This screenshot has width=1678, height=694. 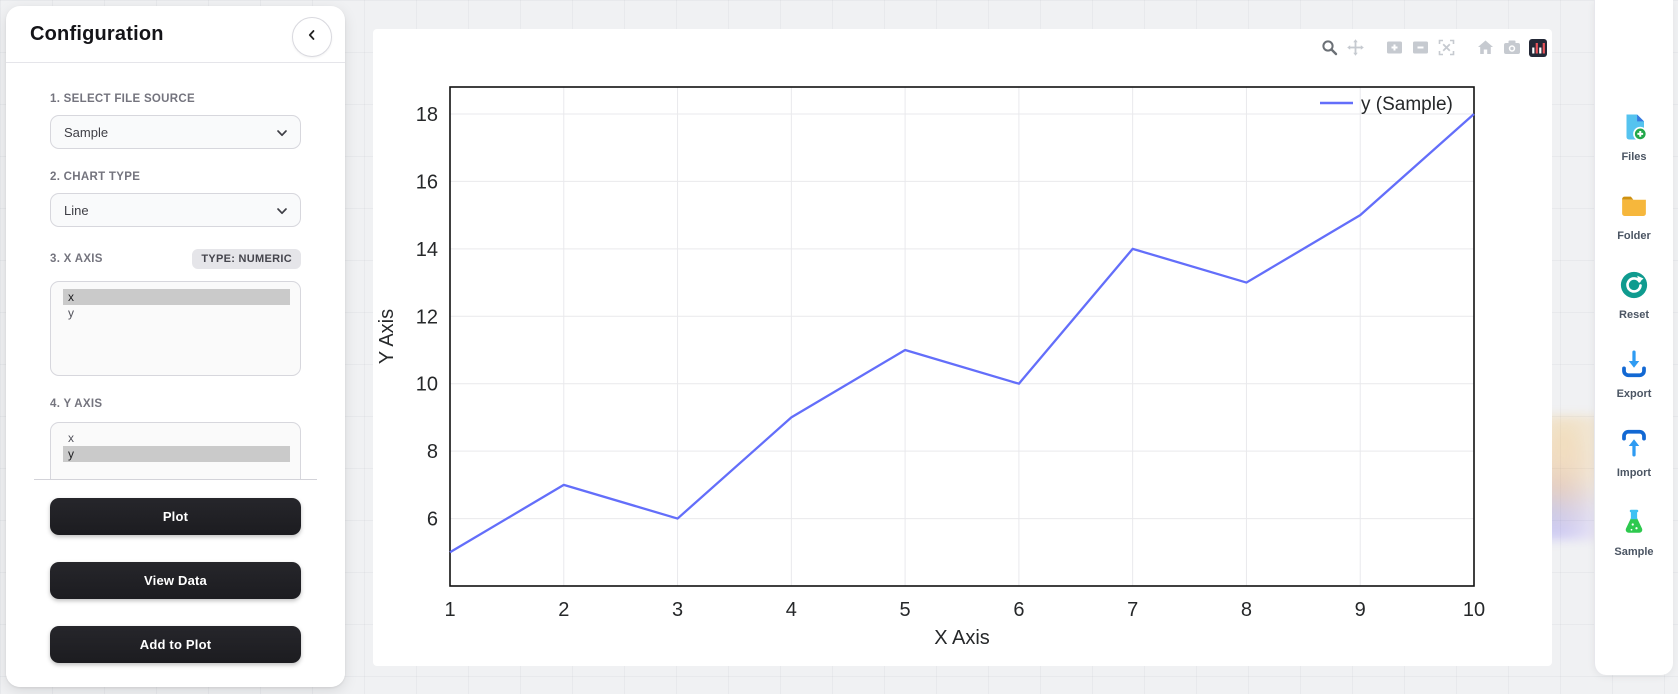 What do you see at coordinates (175, 516) in the screenshot?
I see `plot-button: Plot` at bounding box center [175, 516].